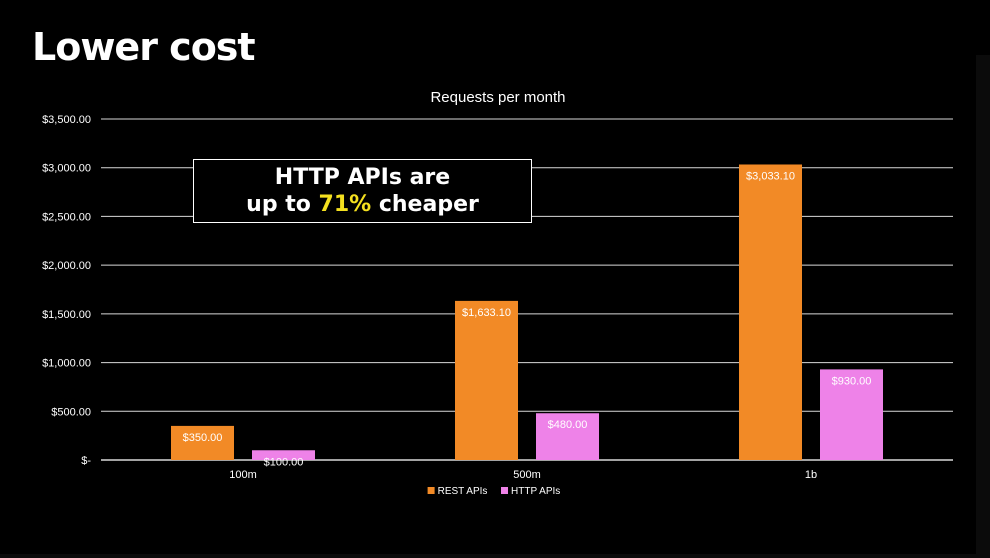  I want to click on y-tick-label: $2,500.00, so click(66, 217).